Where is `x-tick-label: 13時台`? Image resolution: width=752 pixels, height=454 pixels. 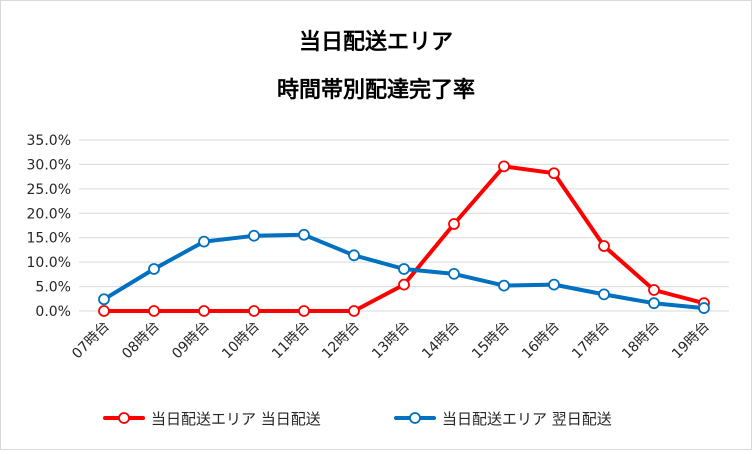
x-tick-label: 13時台 is located at coordinates (391, 341).